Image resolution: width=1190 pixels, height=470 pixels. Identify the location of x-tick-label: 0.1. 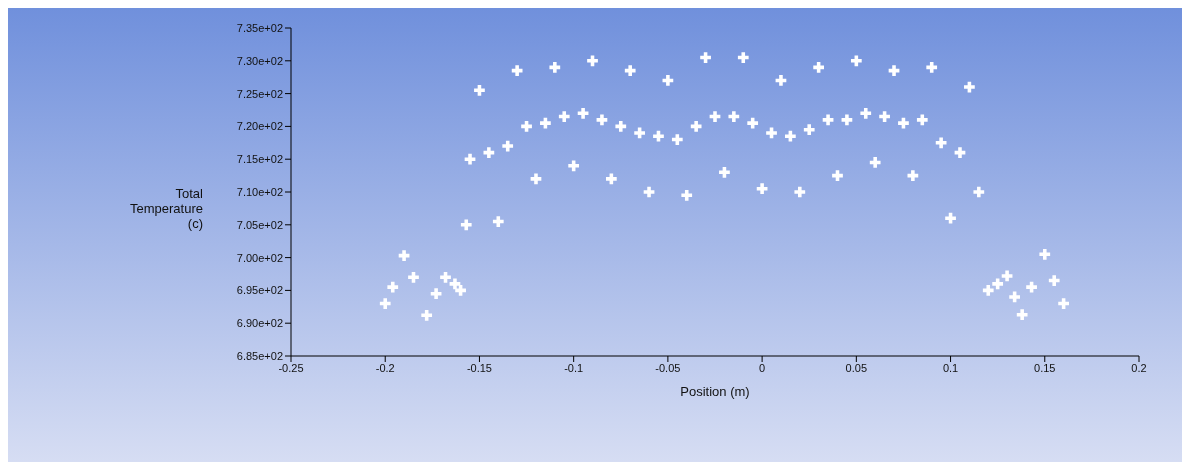
(950, 367).